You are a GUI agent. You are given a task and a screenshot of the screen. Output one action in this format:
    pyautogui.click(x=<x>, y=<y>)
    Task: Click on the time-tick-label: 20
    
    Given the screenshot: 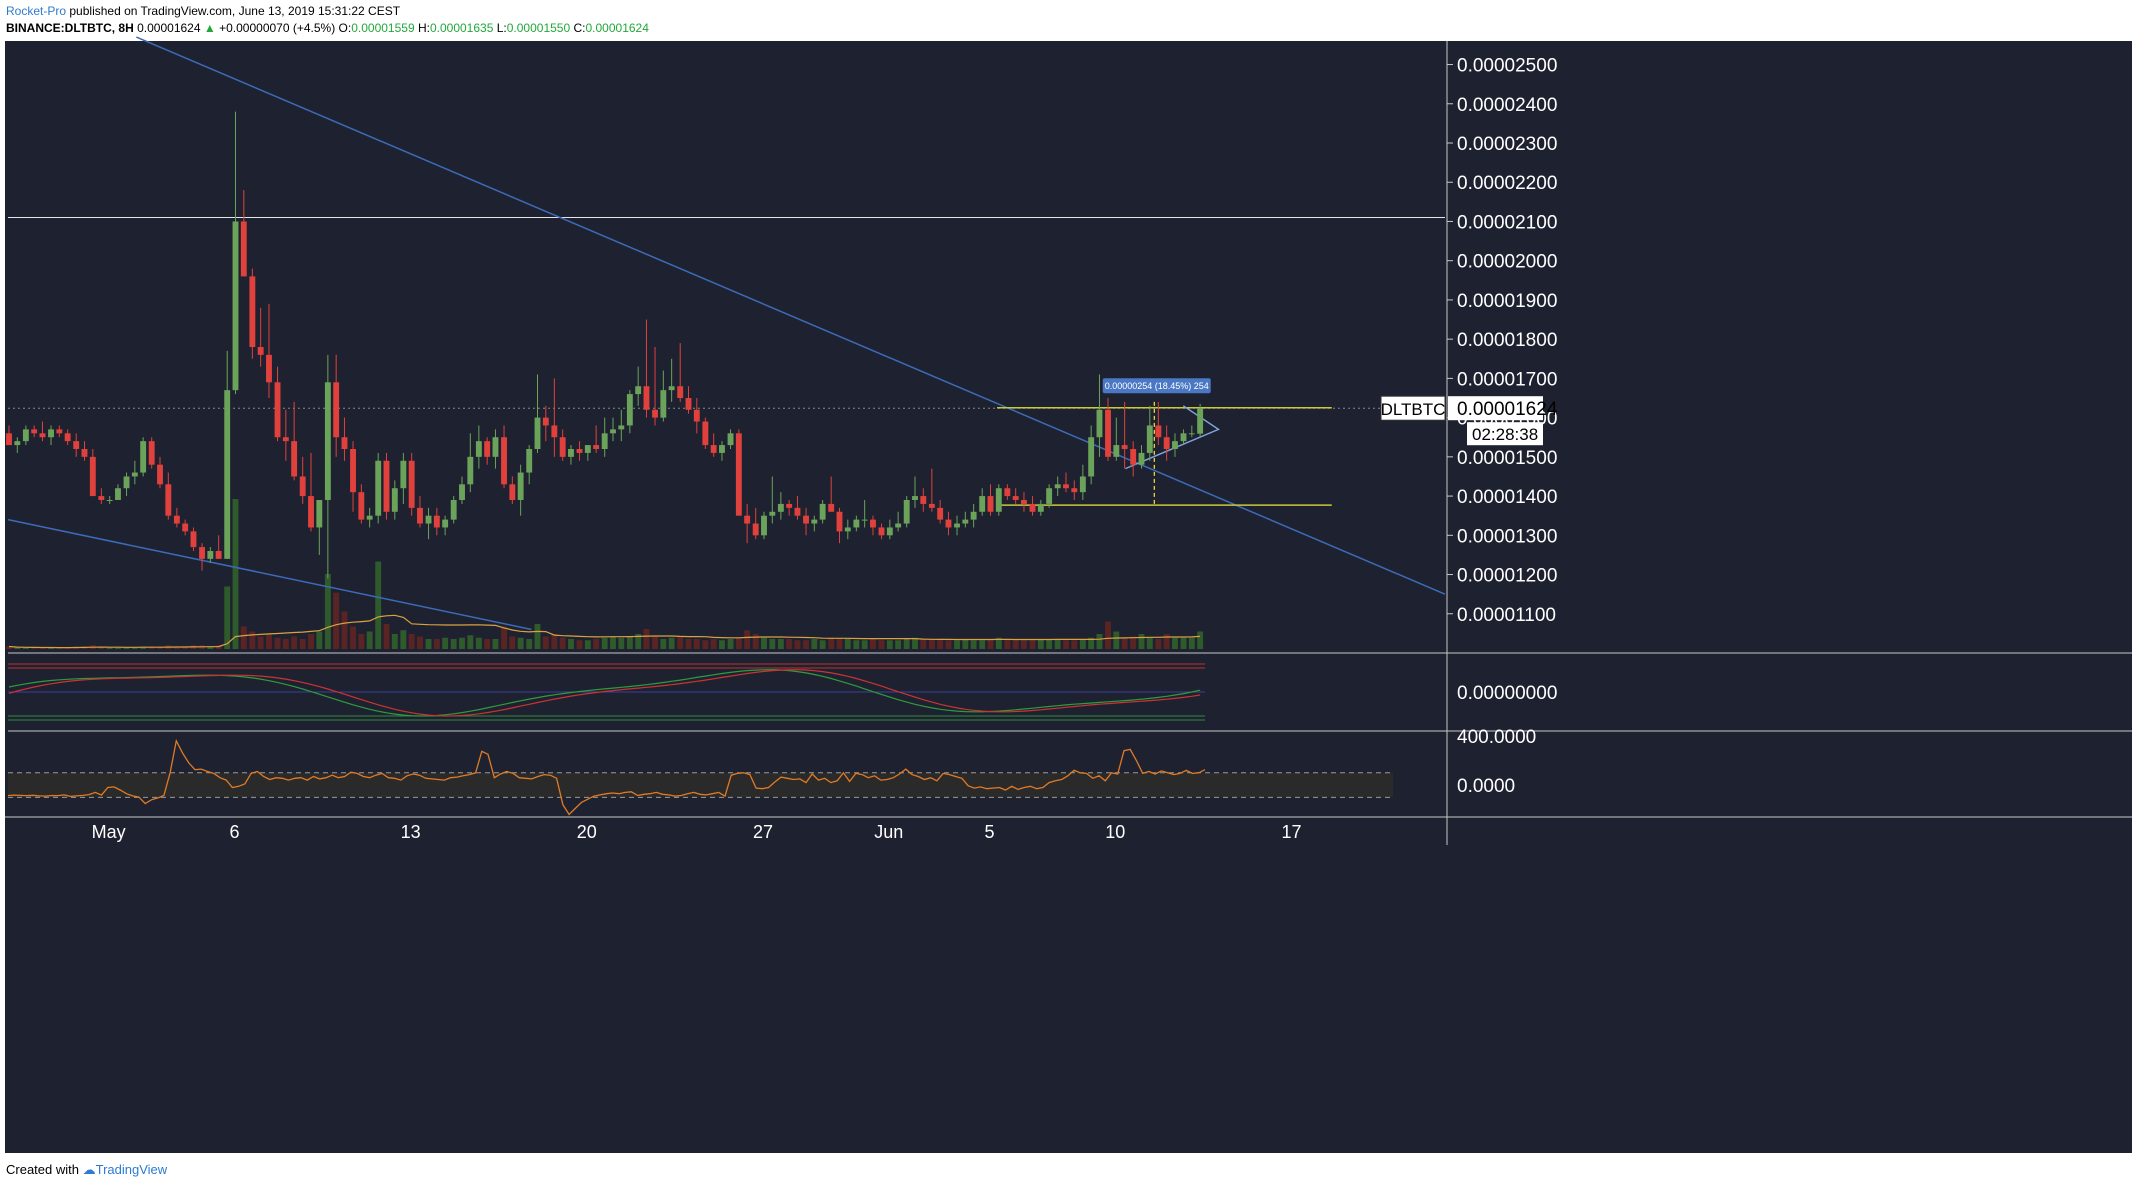 What is the action you would take?
    pyautogui.click(x=587, y=832)
    